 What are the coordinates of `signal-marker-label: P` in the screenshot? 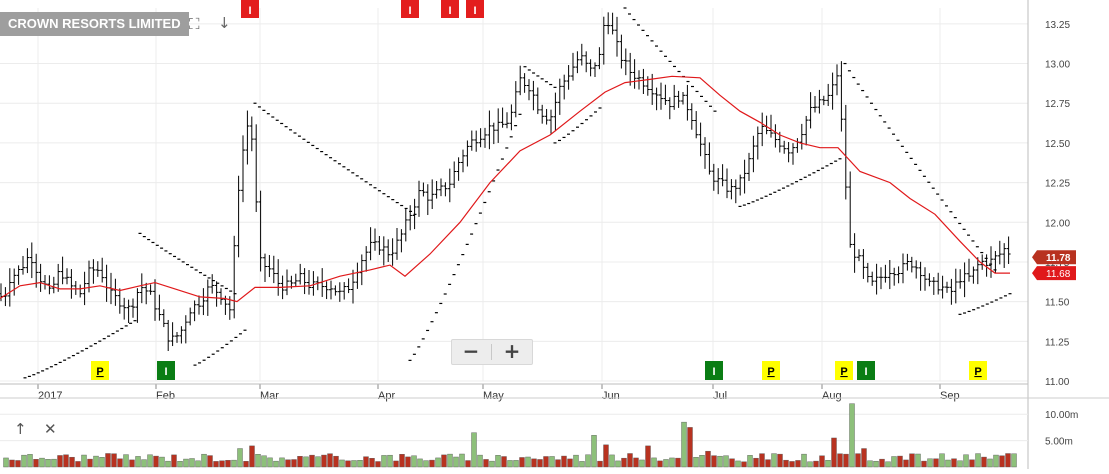 It's located at (977, 372).